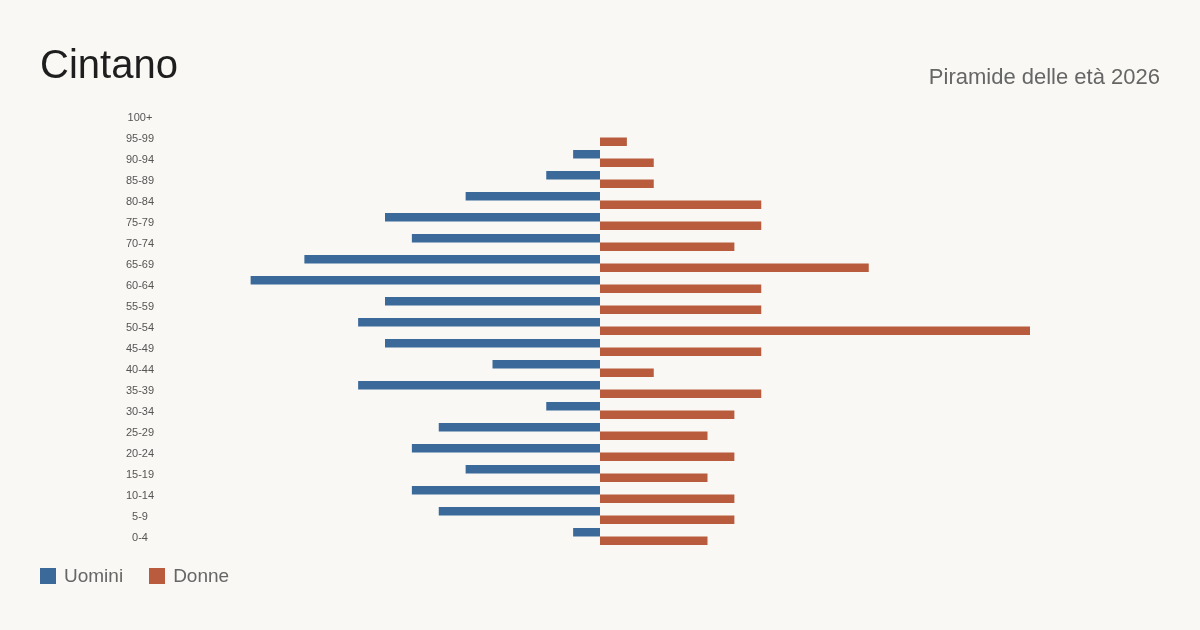 The height and width of the screenshot is (630, 1200). Describe the element at coordinates (140, 347) in the screenshot. I see `y-tick-label: 45-49` at that location.